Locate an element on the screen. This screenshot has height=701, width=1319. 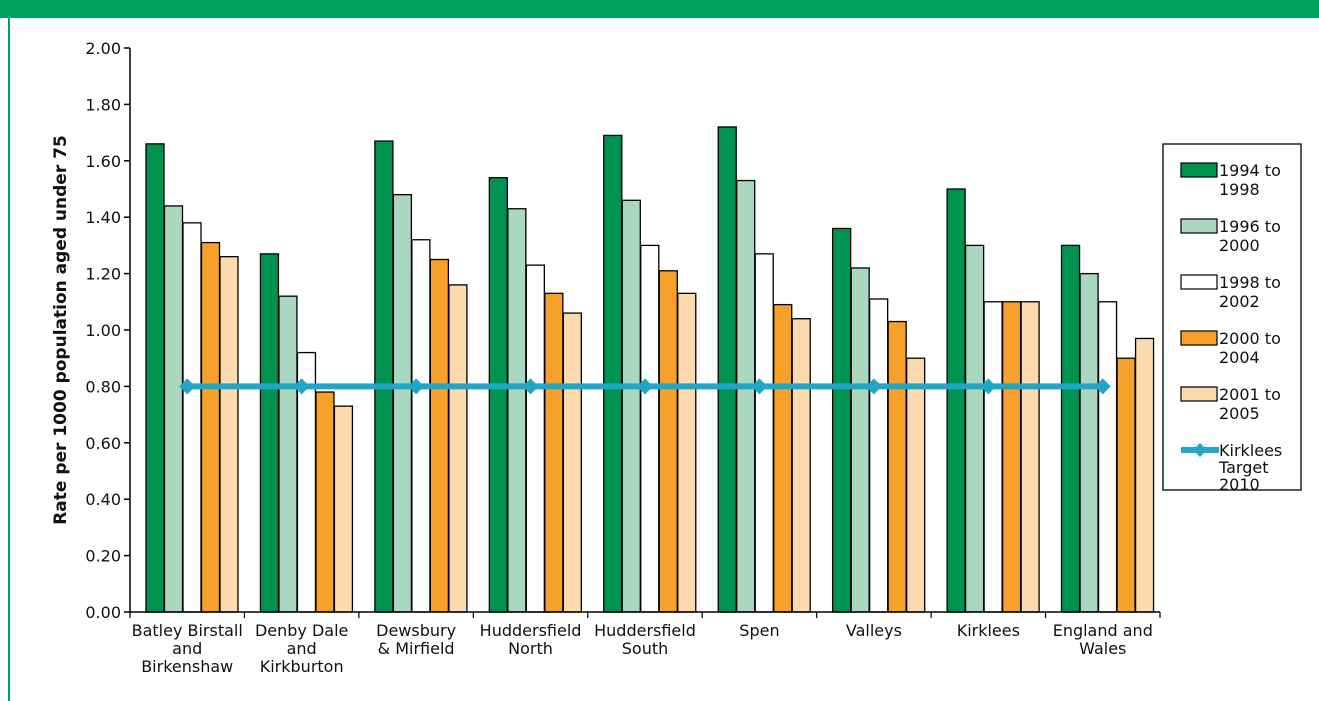
legend-box is located at coordinates (1232, 317).